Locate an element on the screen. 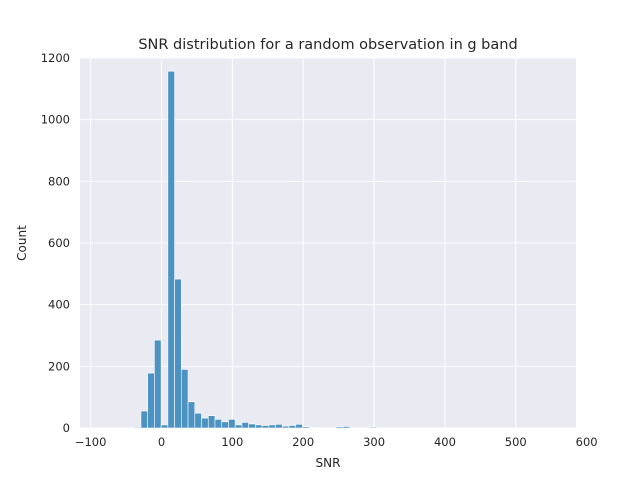 The height and width of the screenshot is (480, 640). x-axis-ticks: −100 0 100 200 300 400 500 600 is located at coordinates (336, 442).